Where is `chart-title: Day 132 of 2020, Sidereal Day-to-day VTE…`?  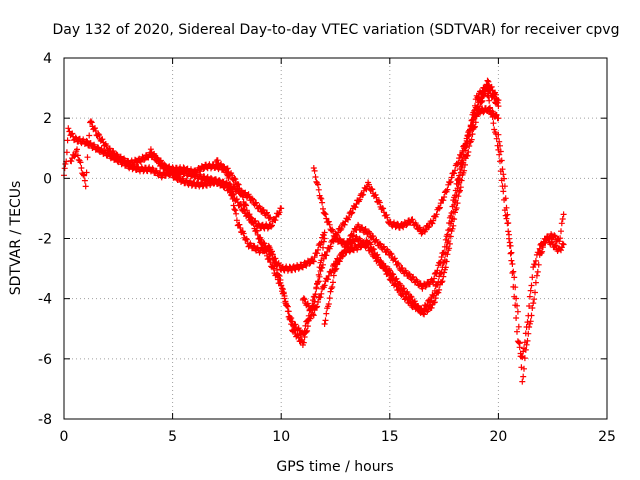
chart-title: Day 132 of 2020, Sidereal Day-to-day VTE… is located at coordinates (336, 30).